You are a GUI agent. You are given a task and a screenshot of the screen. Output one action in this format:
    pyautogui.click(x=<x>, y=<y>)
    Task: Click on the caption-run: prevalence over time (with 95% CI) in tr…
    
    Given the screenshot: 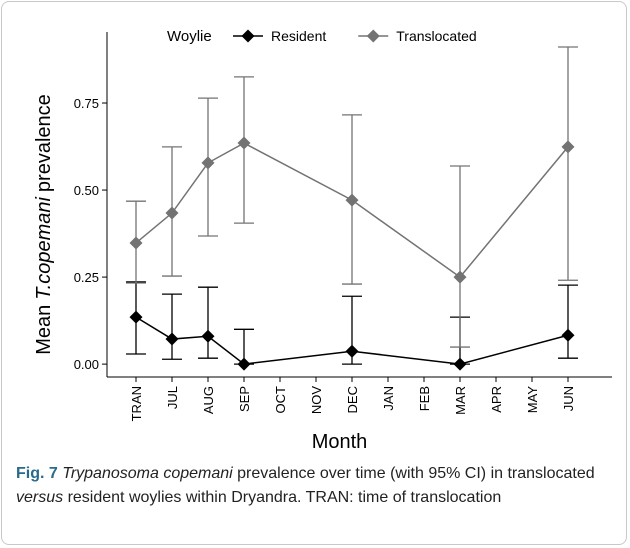 What is the action you would take?
    pyautogui.click(x=416, y=473)
    